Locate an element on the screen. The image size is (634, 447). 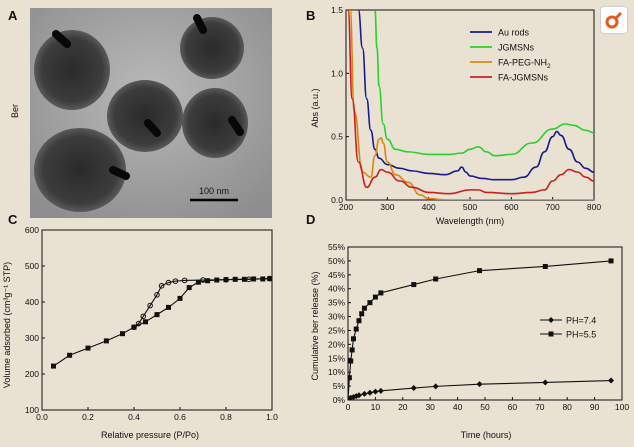
y-tick-label: 0.0 is located at coordinates (337, 200).